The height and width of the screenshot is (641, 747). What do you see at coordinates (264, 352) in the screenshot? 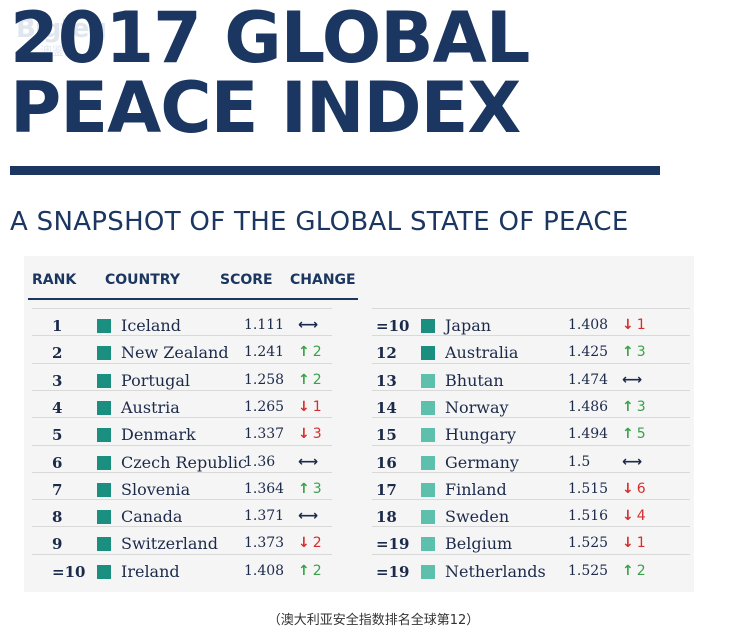
I see `score-cell: 1.241` at bounding box center [264, 352].